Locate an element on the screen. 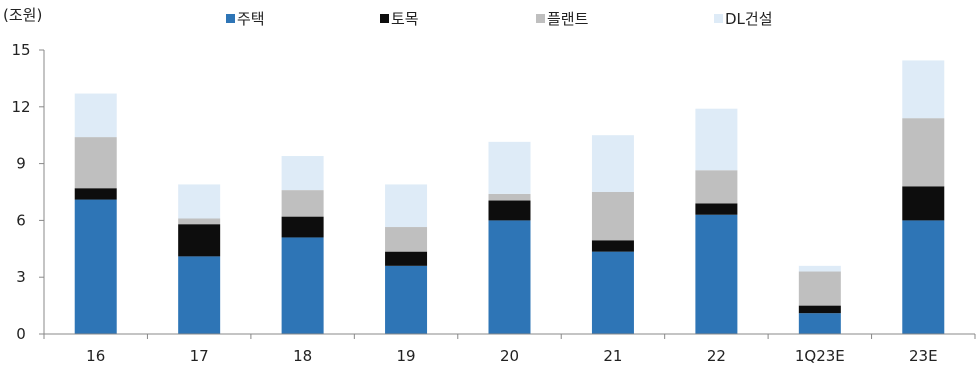 The width and height of the screenshot is (979, 369). x-tick-label: 22 is located at coordinates (716, 356).